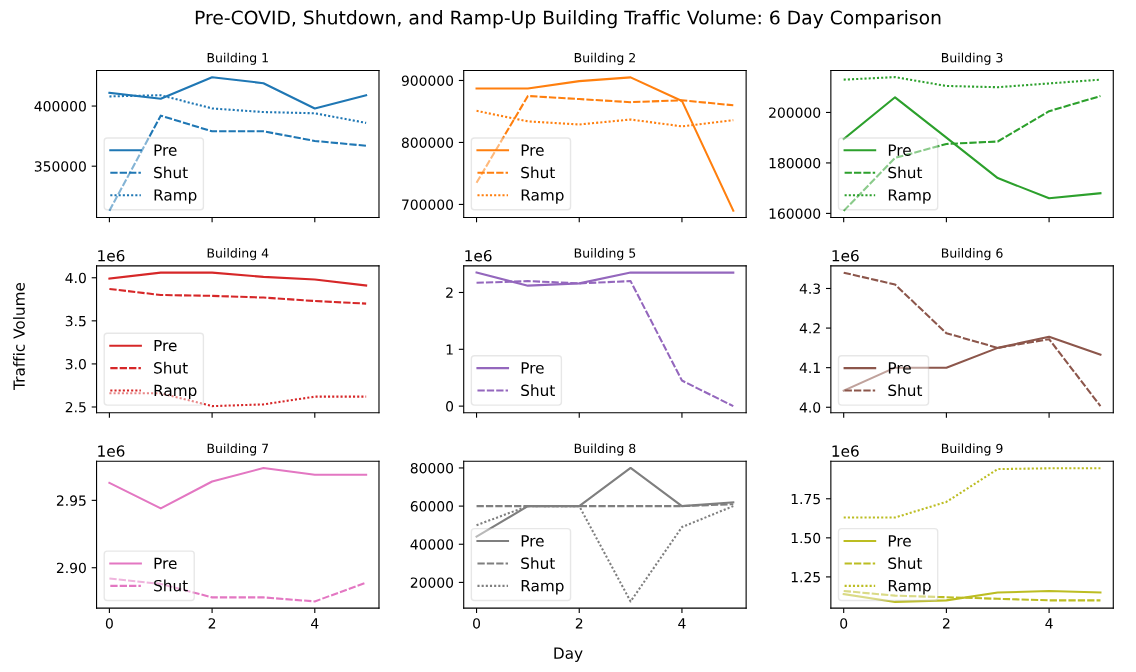 This screenshot has width=1136, height=672. Describe the element at coordinates (810, 288) in the screenshot. I see `y-tick-label: 4.3` at that location.